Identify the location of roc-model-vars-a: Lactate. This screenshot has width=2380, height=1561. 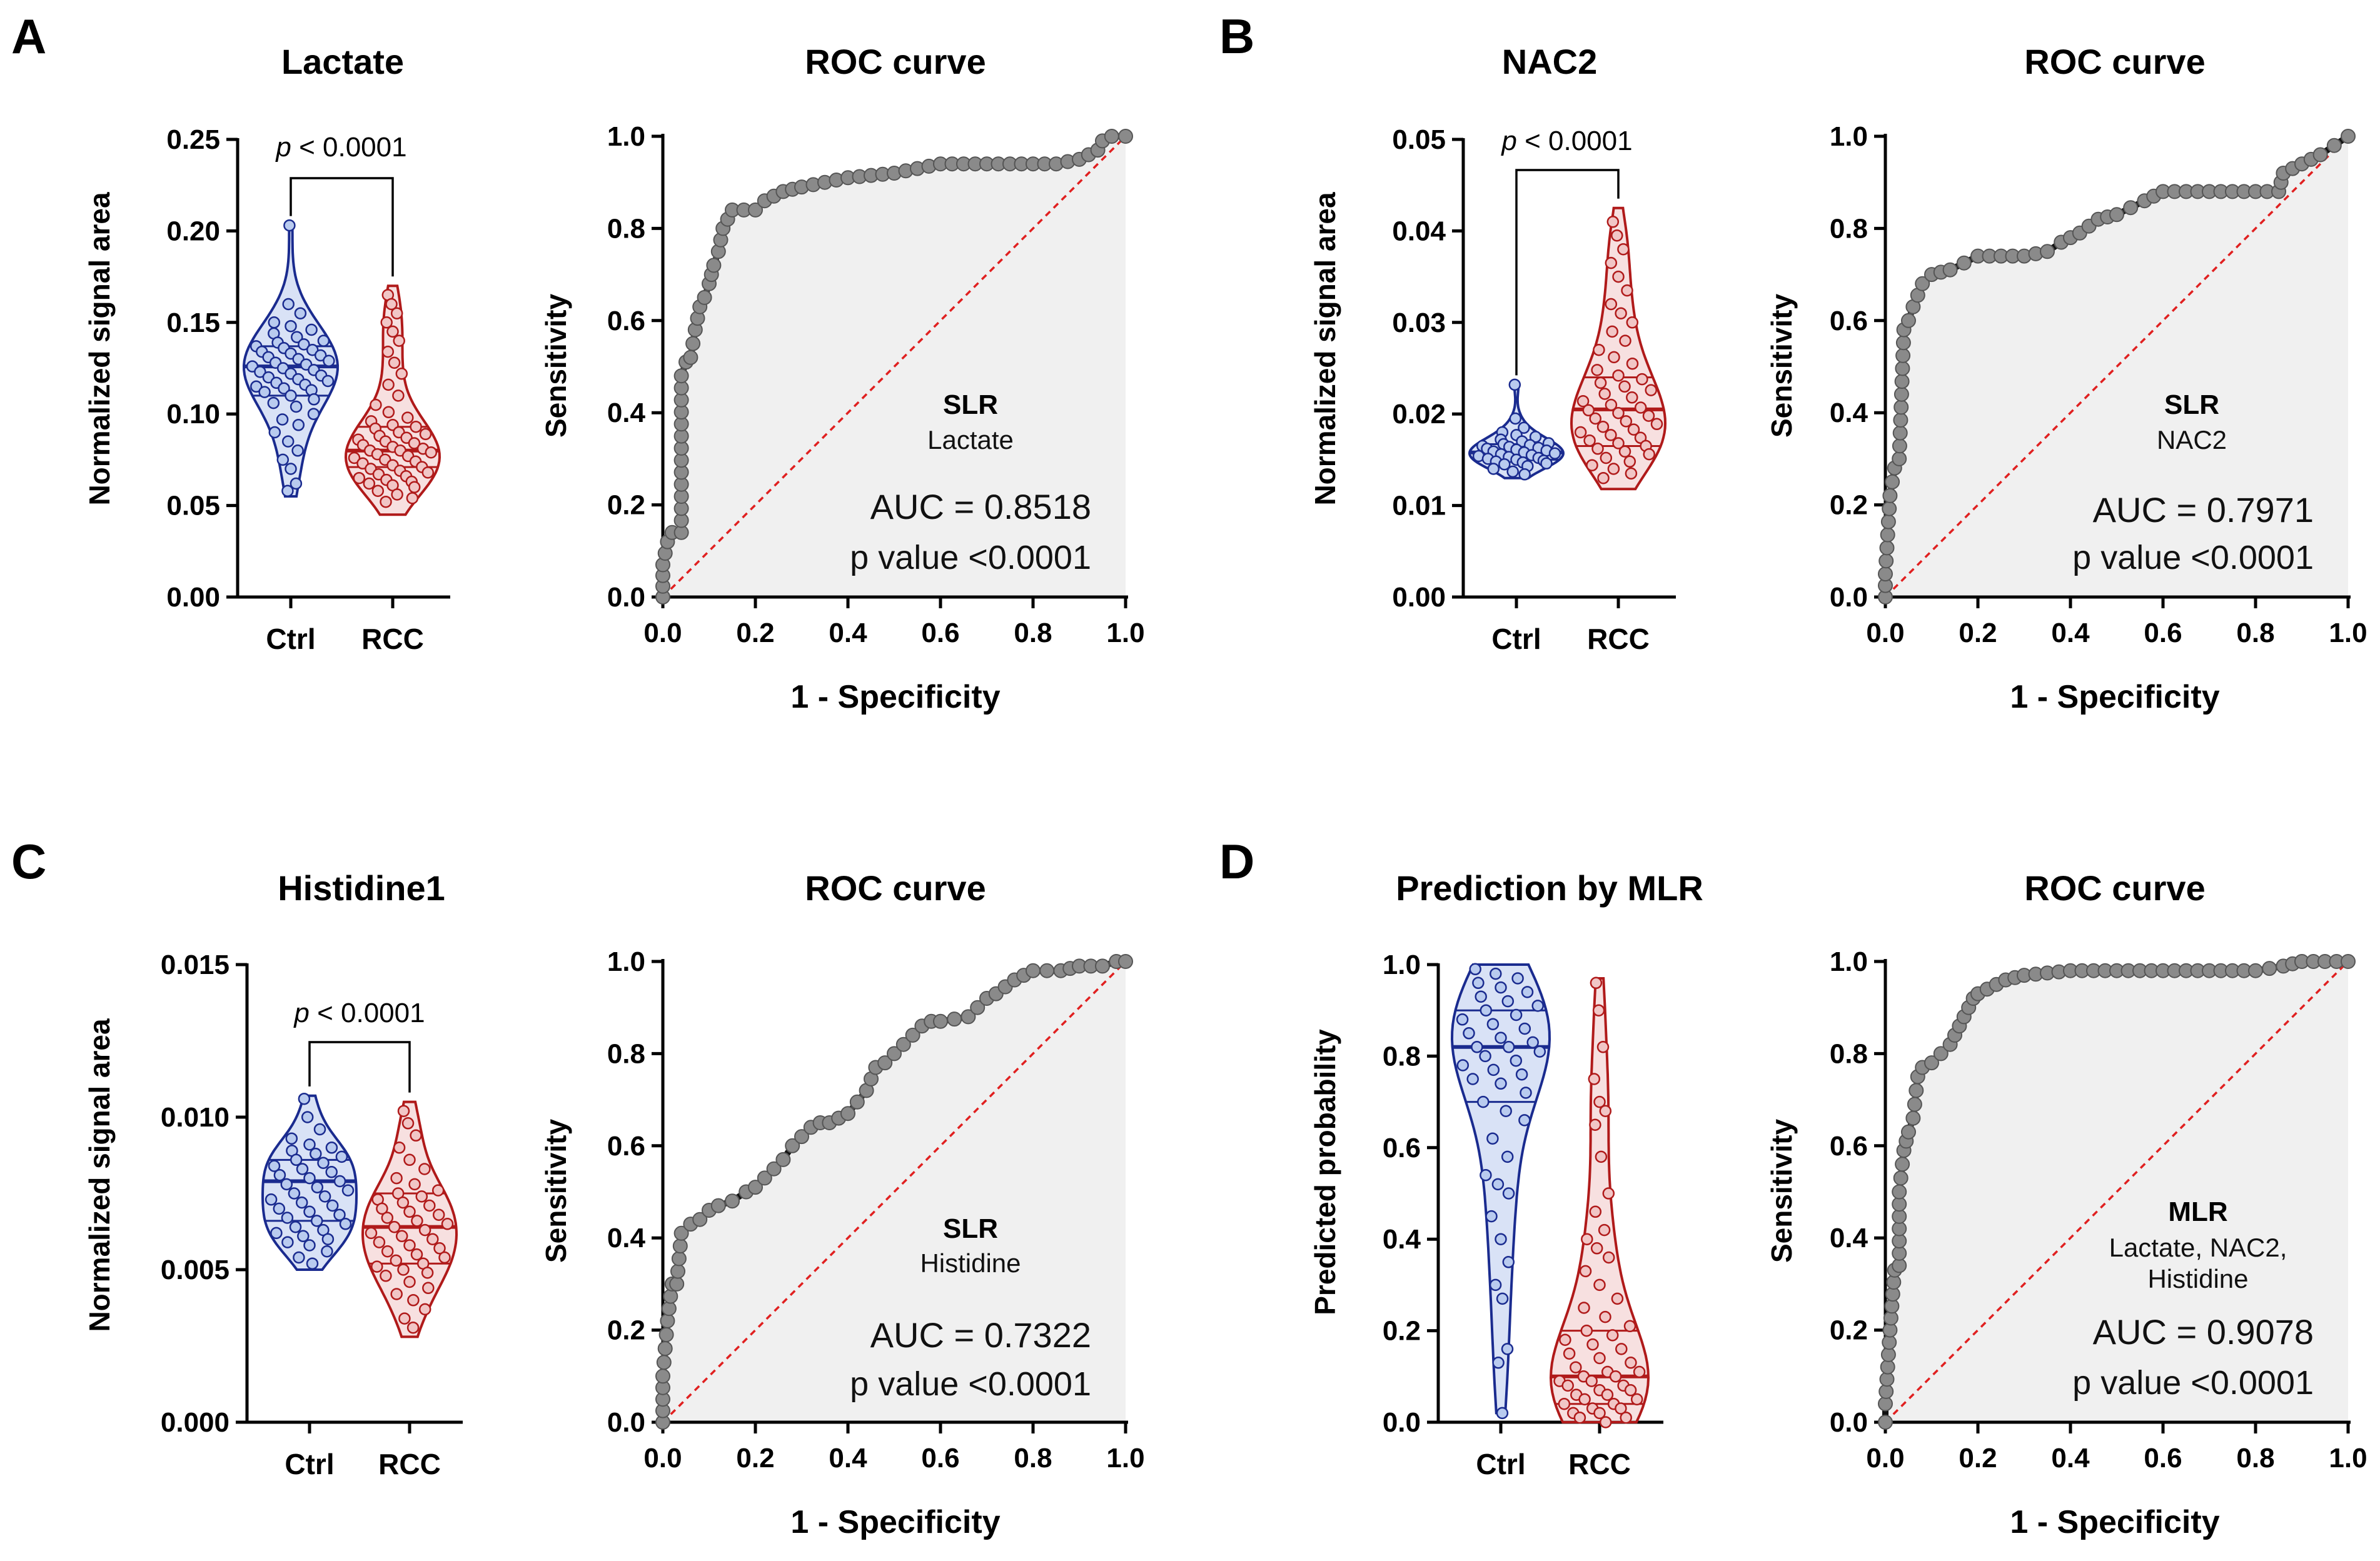
(970, 439).